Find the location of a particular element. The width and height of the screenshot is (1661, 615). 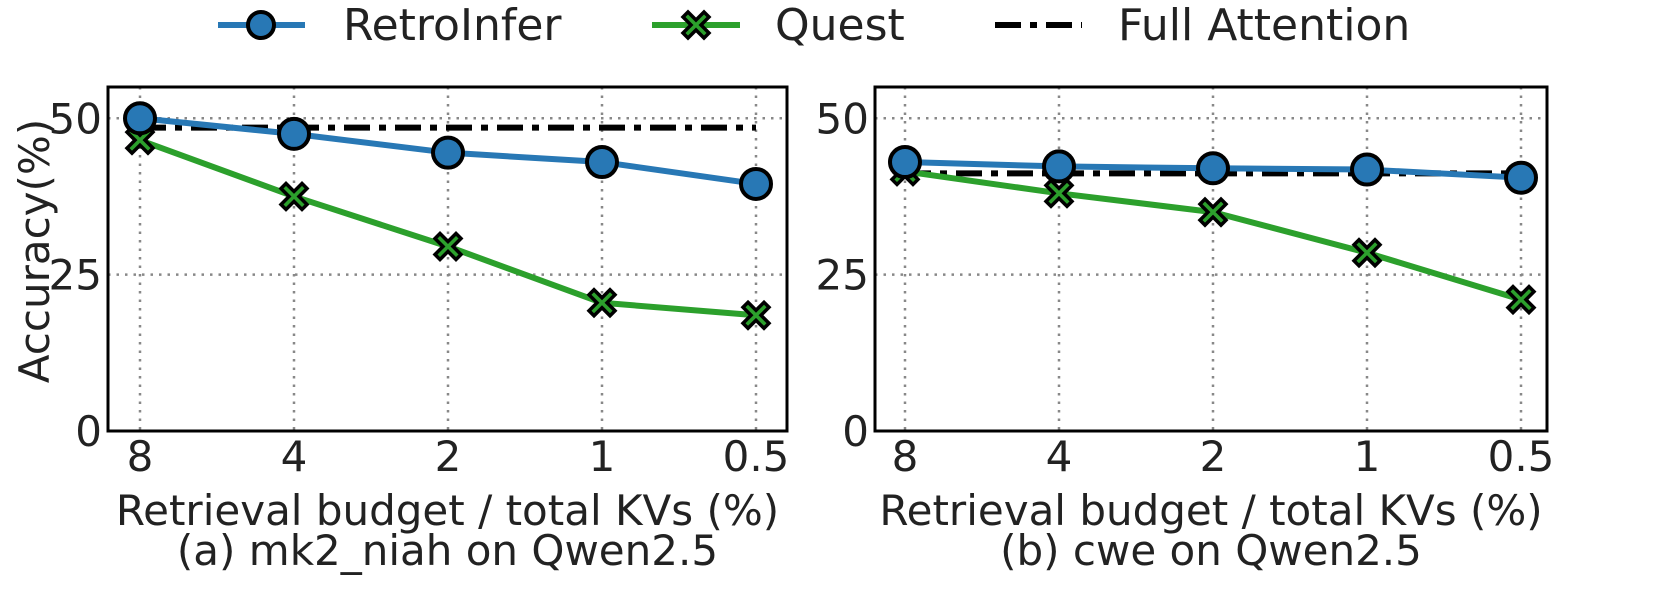

panel-a-y-tick-label: 50 is located at coordinates (75, 118).